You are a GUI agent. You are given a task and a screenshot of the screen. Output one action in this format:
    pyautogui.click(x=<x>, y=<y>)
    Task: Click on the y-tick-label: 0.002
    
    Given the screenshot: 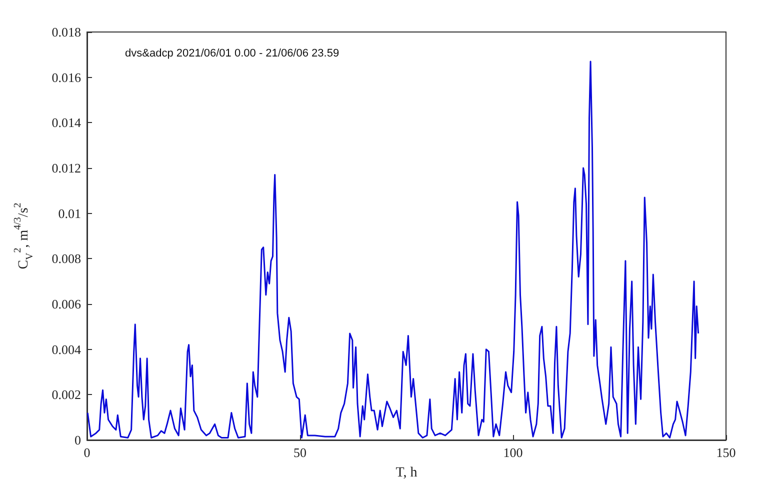 What is the action you would take?
    pyautogui.click(x=66, y=394)
    